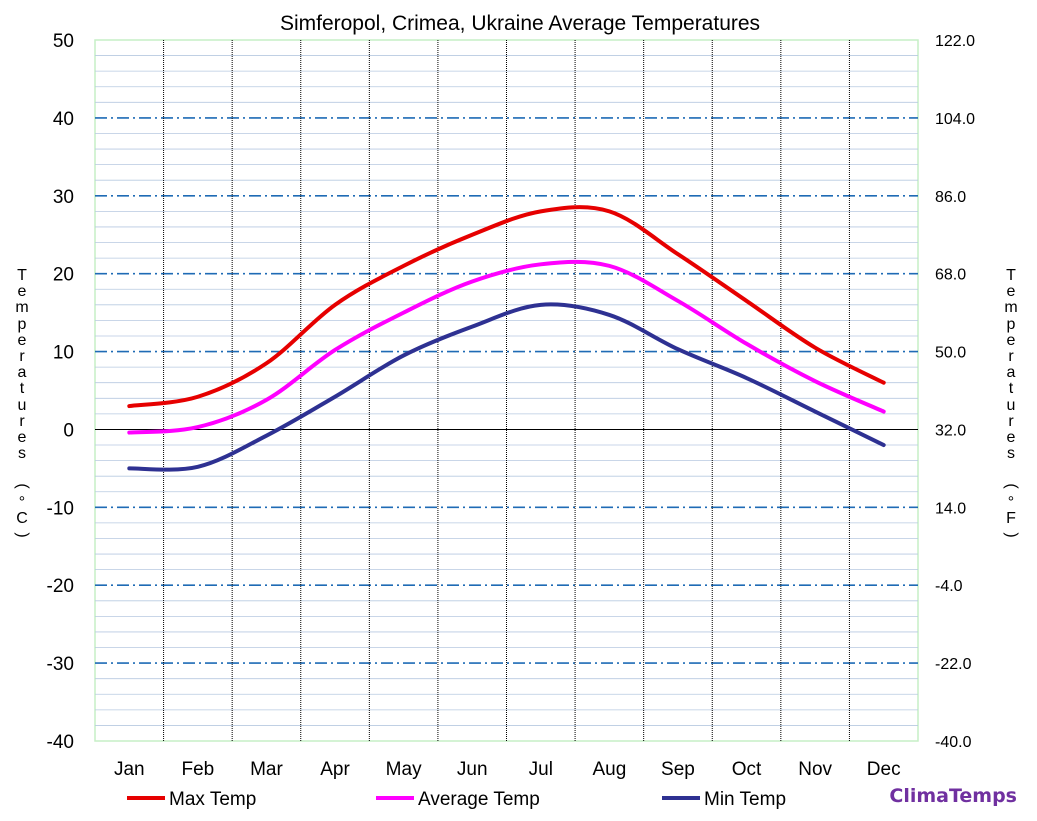  What do you see at coordinates (266, 769) in the screenshot?
I see `x-tick-label: Mar` at bounding box center [266, 769].